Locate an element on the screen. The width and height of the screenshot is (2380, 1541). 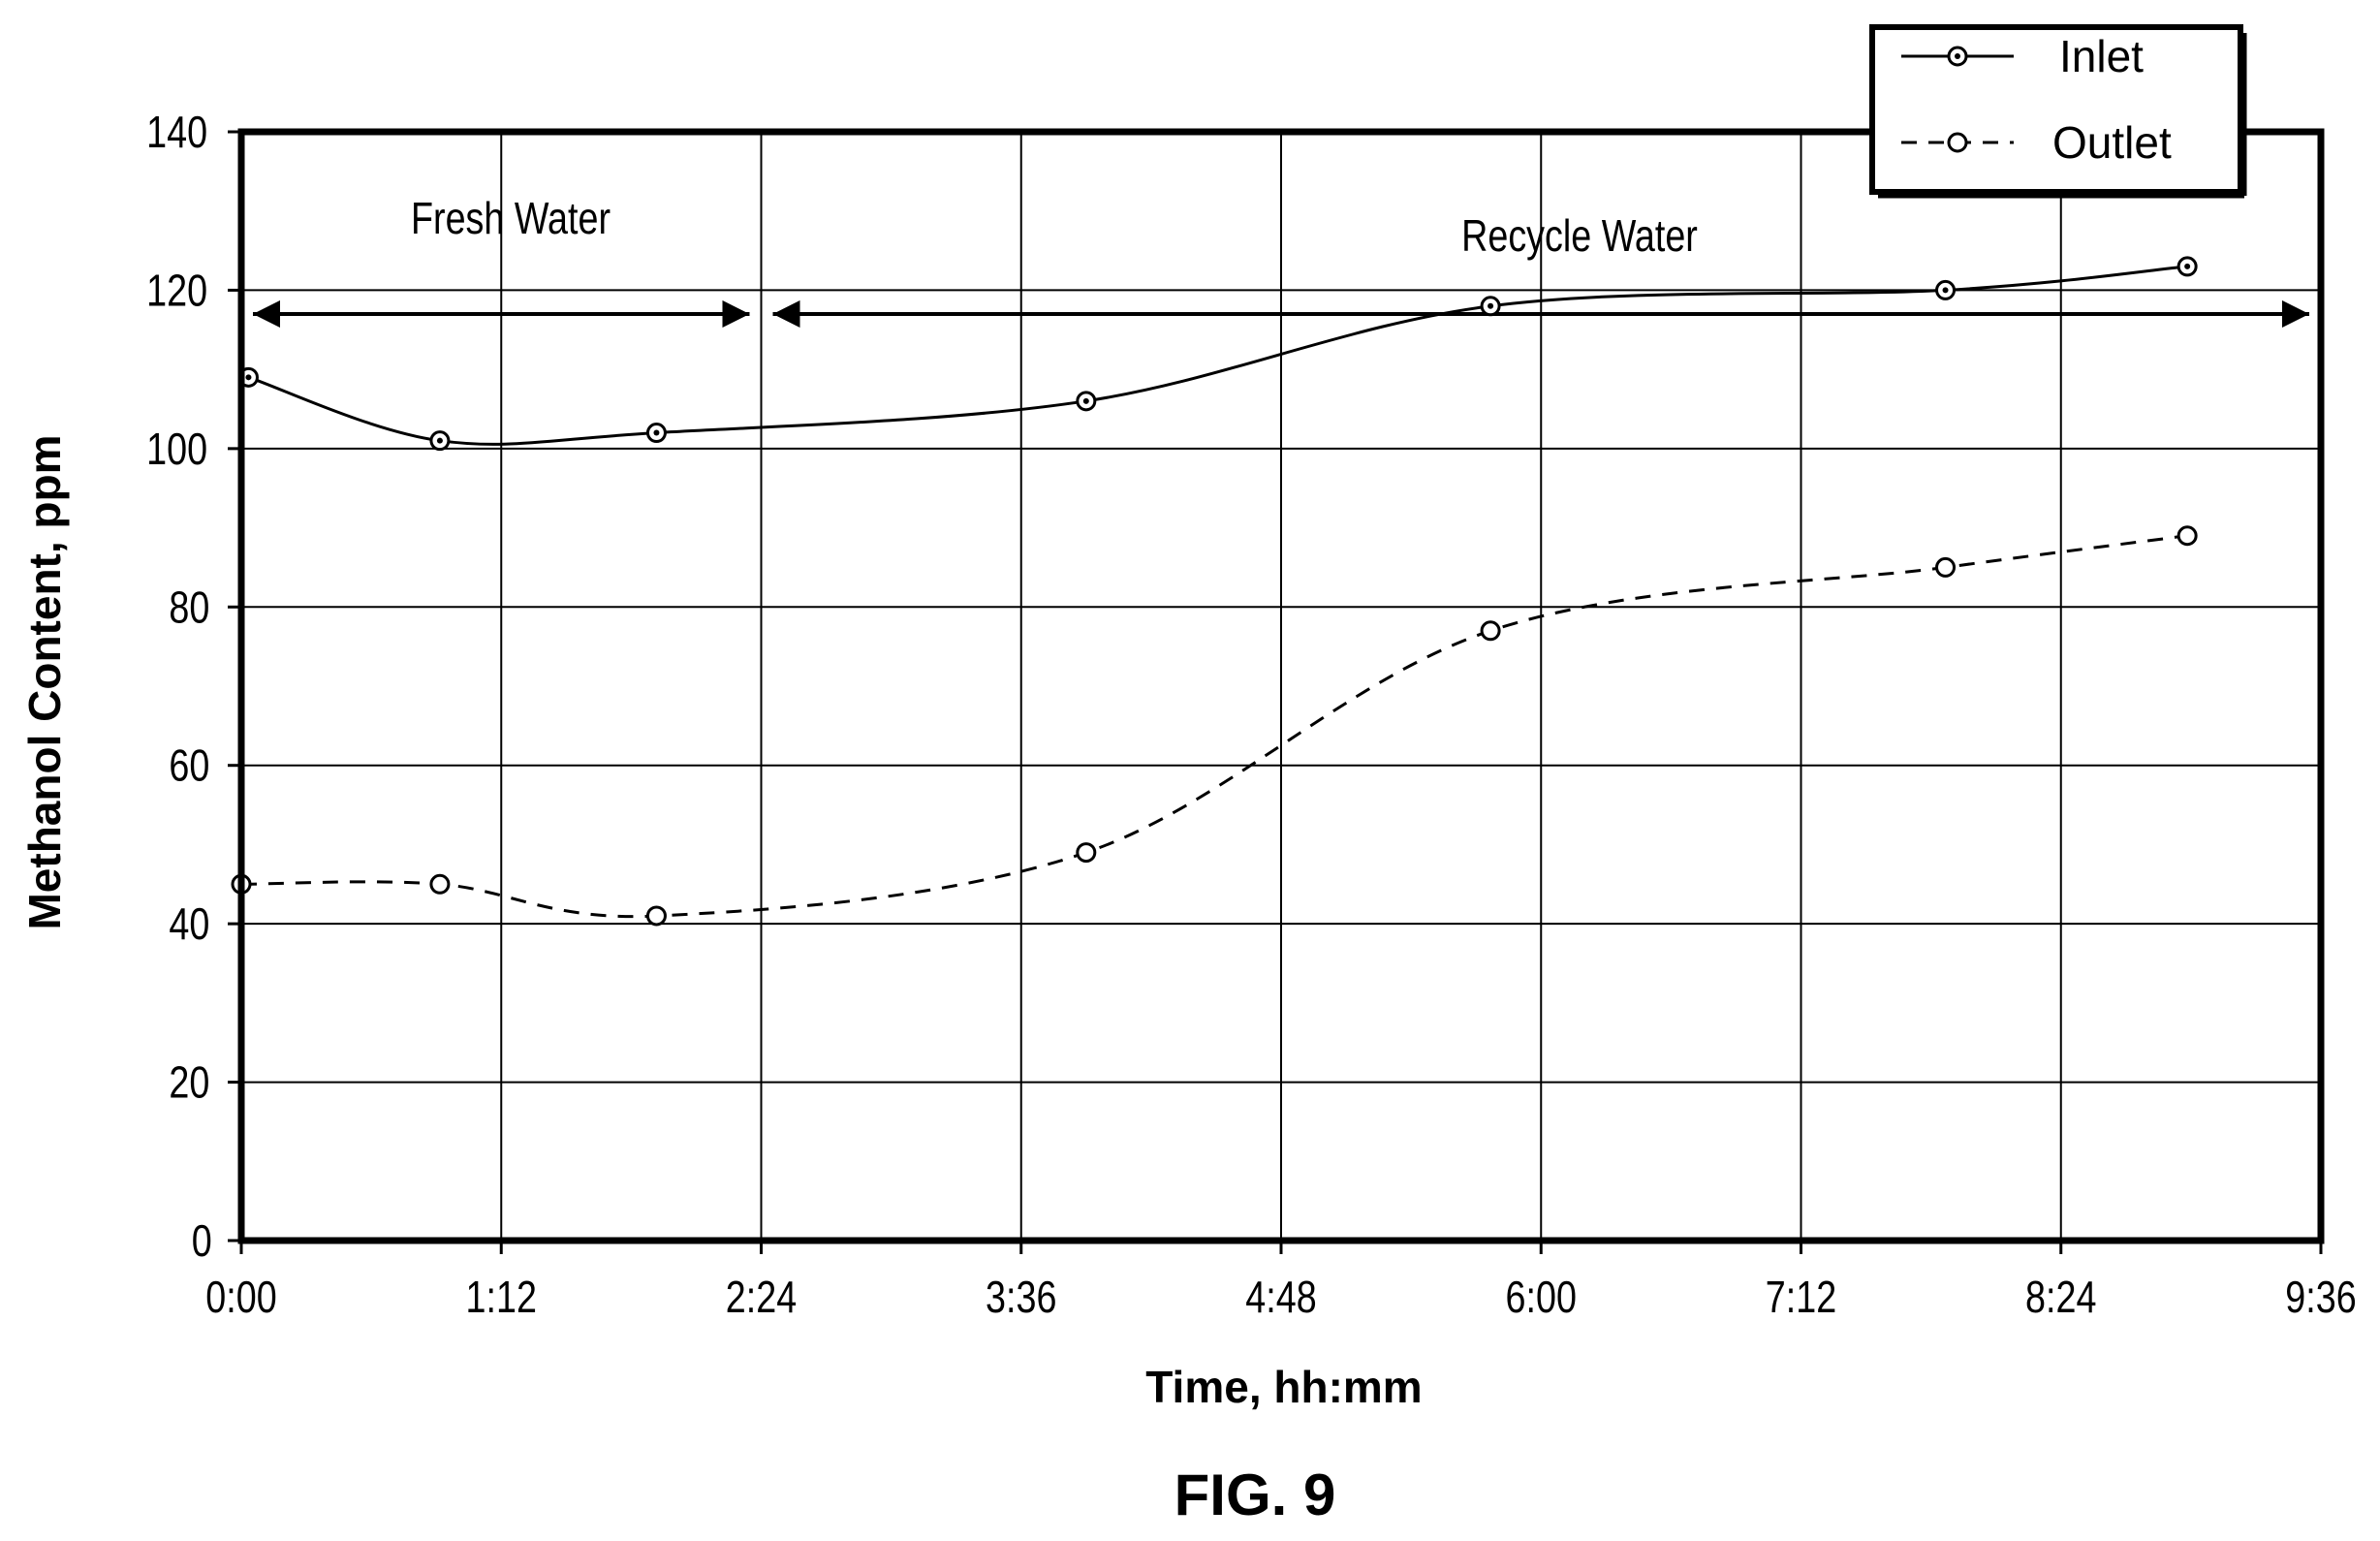
inlet-series-line is located at coordinates (1218, 356).